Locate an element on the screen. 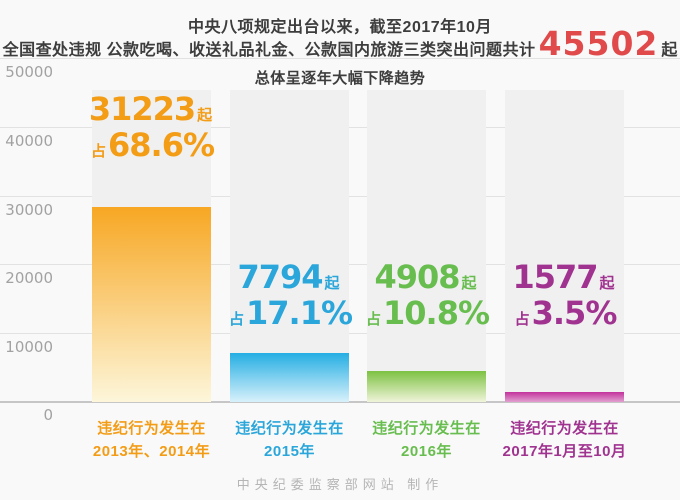 This screenshot has width=680, height=500. y-tick-label: 10000 is located at coordinates (29, 347).